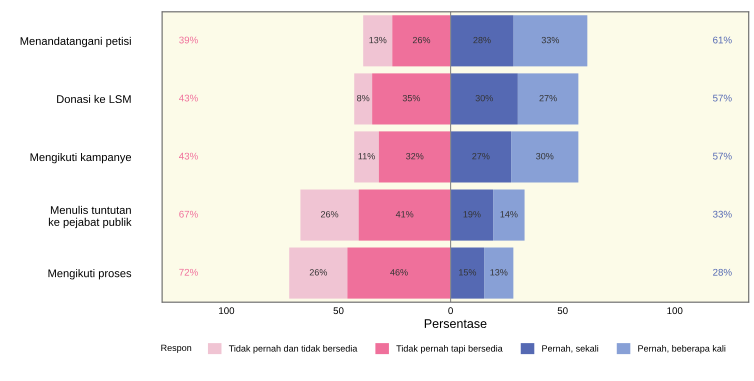  Describe the element at coordinates (682, 349) in the screenshot. I see `legend-label: Pernah, beberapa kali` at that location.